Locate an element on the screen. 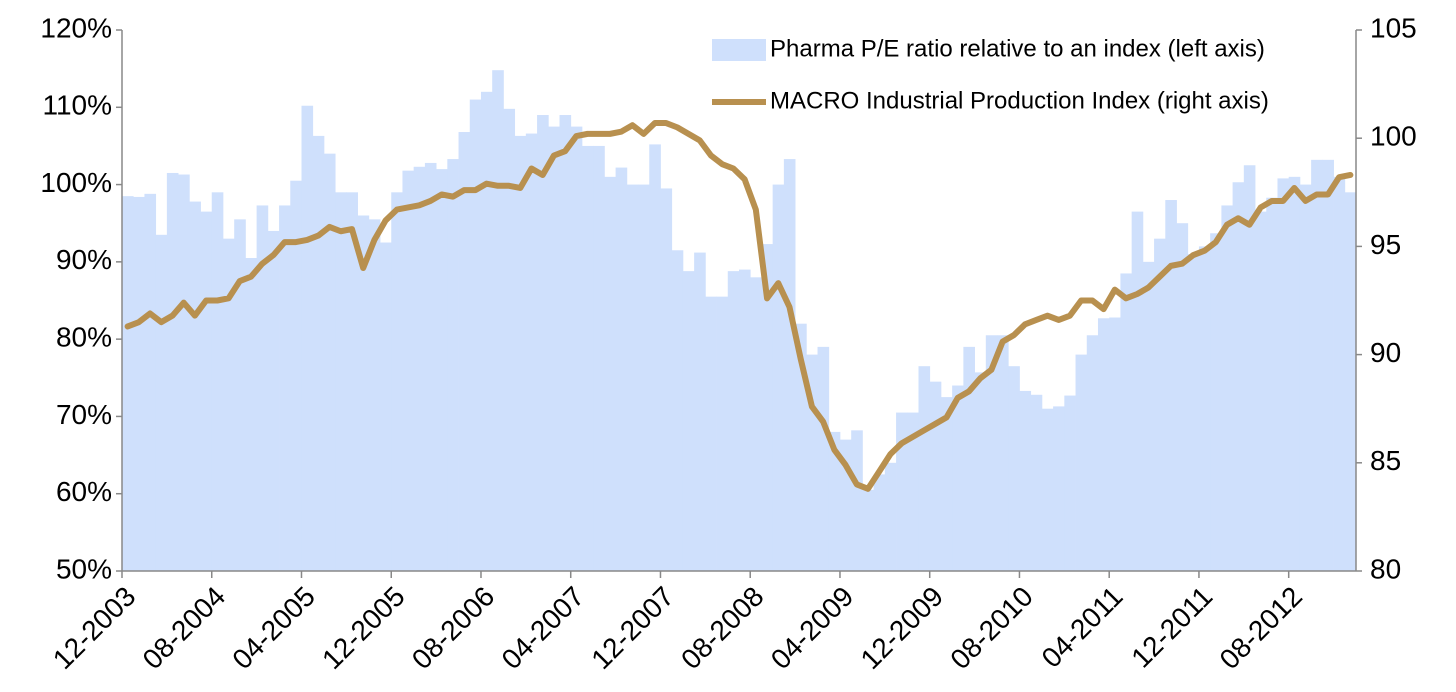  x-tick-label: 12-2007 is located at coordinates (632, 628).